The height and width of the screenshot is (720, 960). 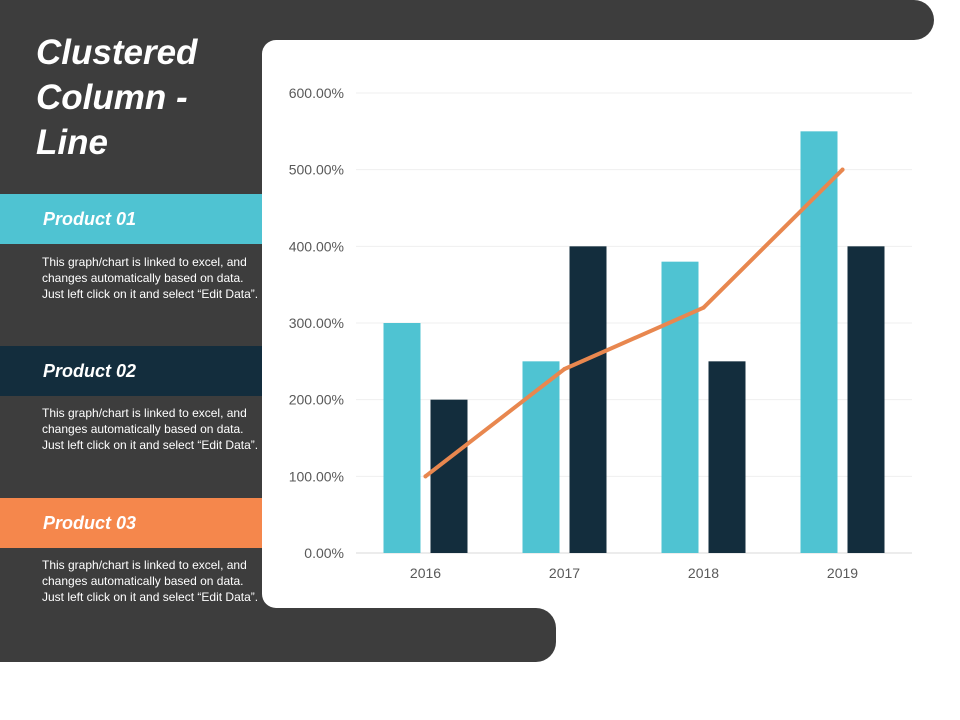 I want to click on slide-title: Clustered Column - Line, so click(x=117, y=97).